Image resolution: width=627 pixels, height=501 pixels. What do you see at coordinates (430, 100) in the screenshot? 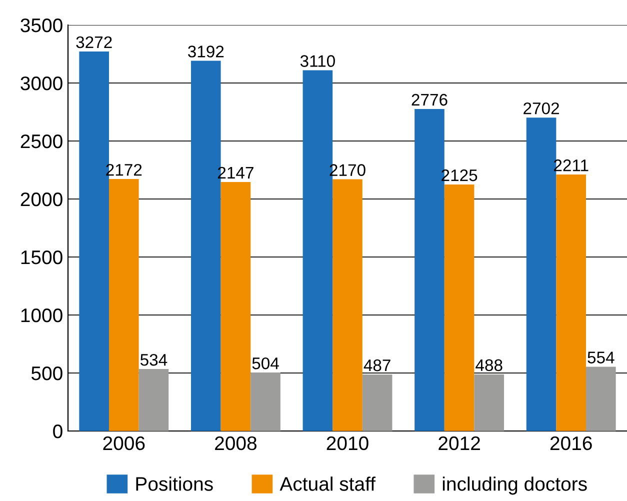
I see `data-label: 2776` at bounding box center [430, 100].